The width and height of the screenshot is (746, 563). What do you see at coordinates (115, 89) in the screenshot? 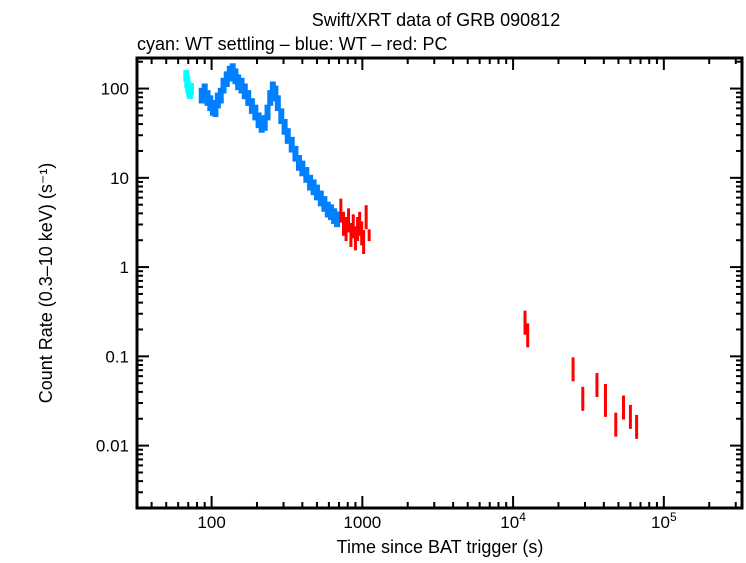
I see `y-tick-label: 100` at bounding box center [115, 89].